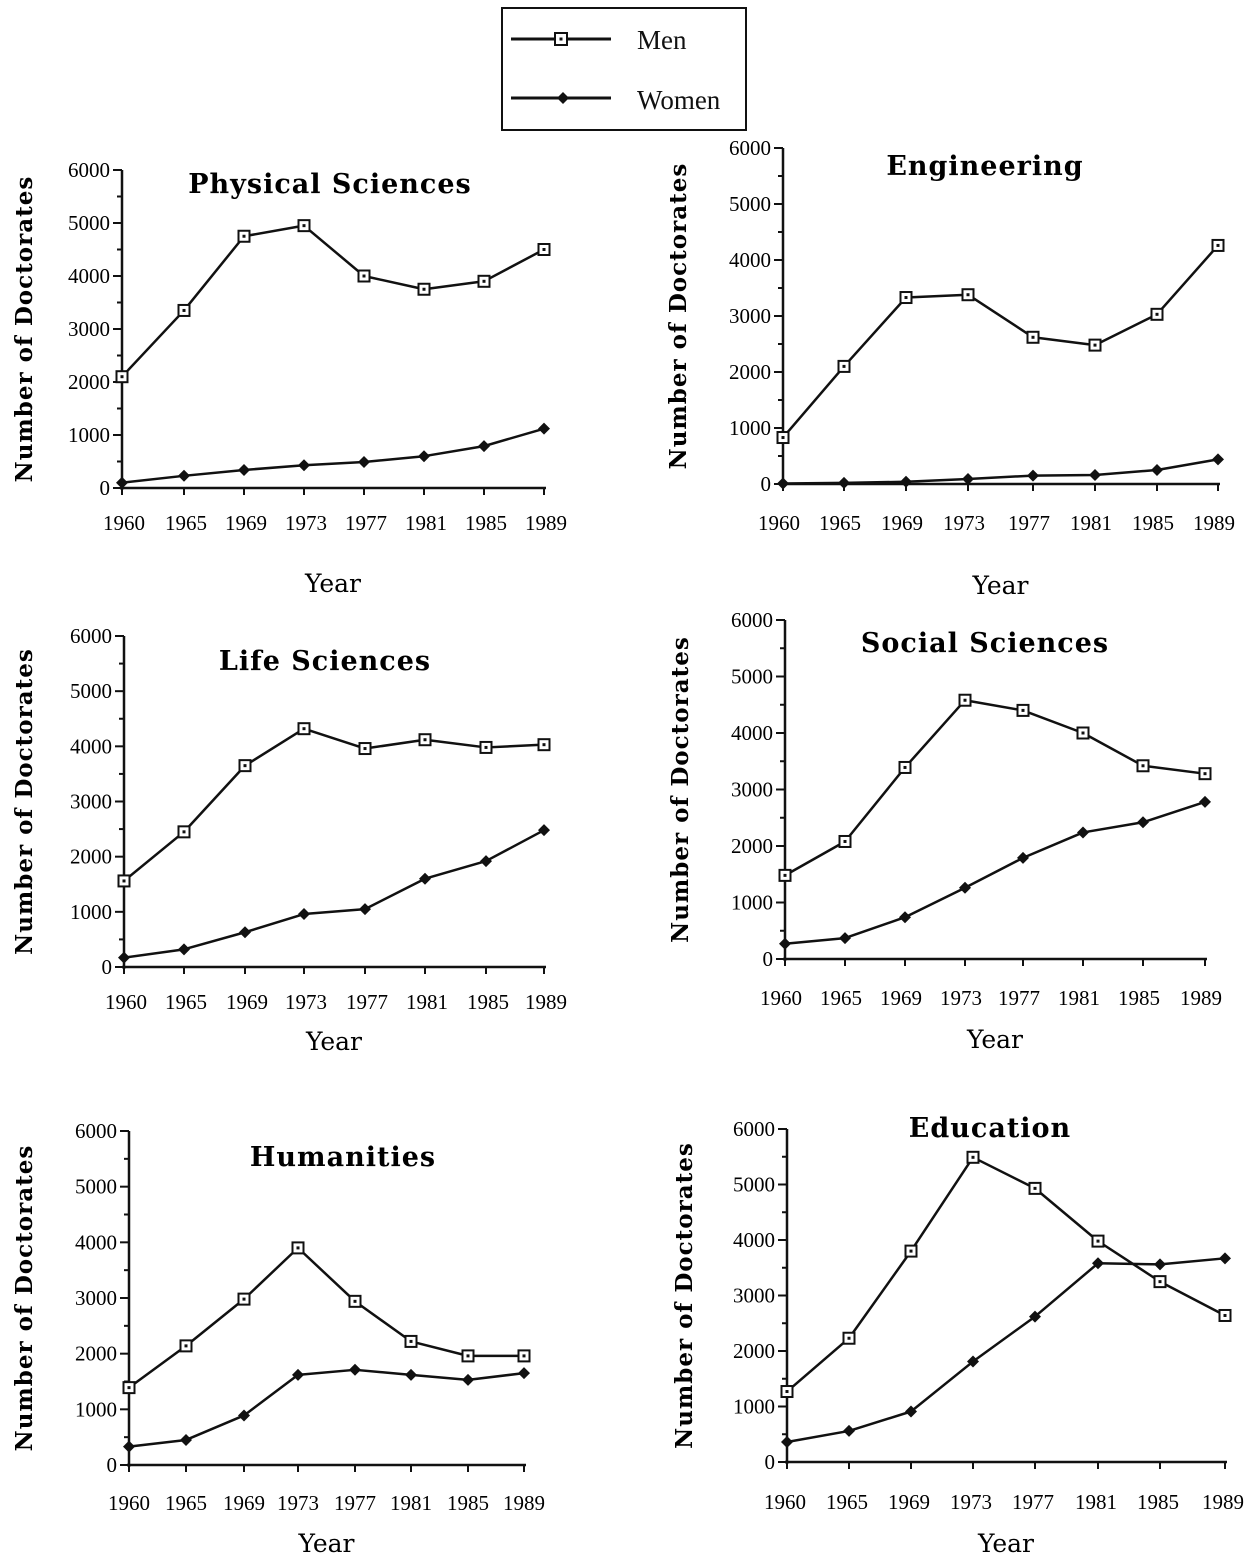  I want to click on legend-label-men: Men, so click(662, 40).